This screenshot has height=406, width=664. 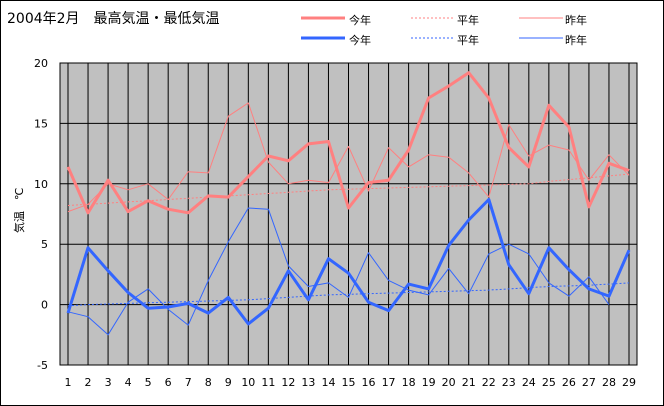 What do you see at coordinates (360, 40) in the screenshot?
I see `legend-label-low-current: 今年` at bounding box center [360, 40].